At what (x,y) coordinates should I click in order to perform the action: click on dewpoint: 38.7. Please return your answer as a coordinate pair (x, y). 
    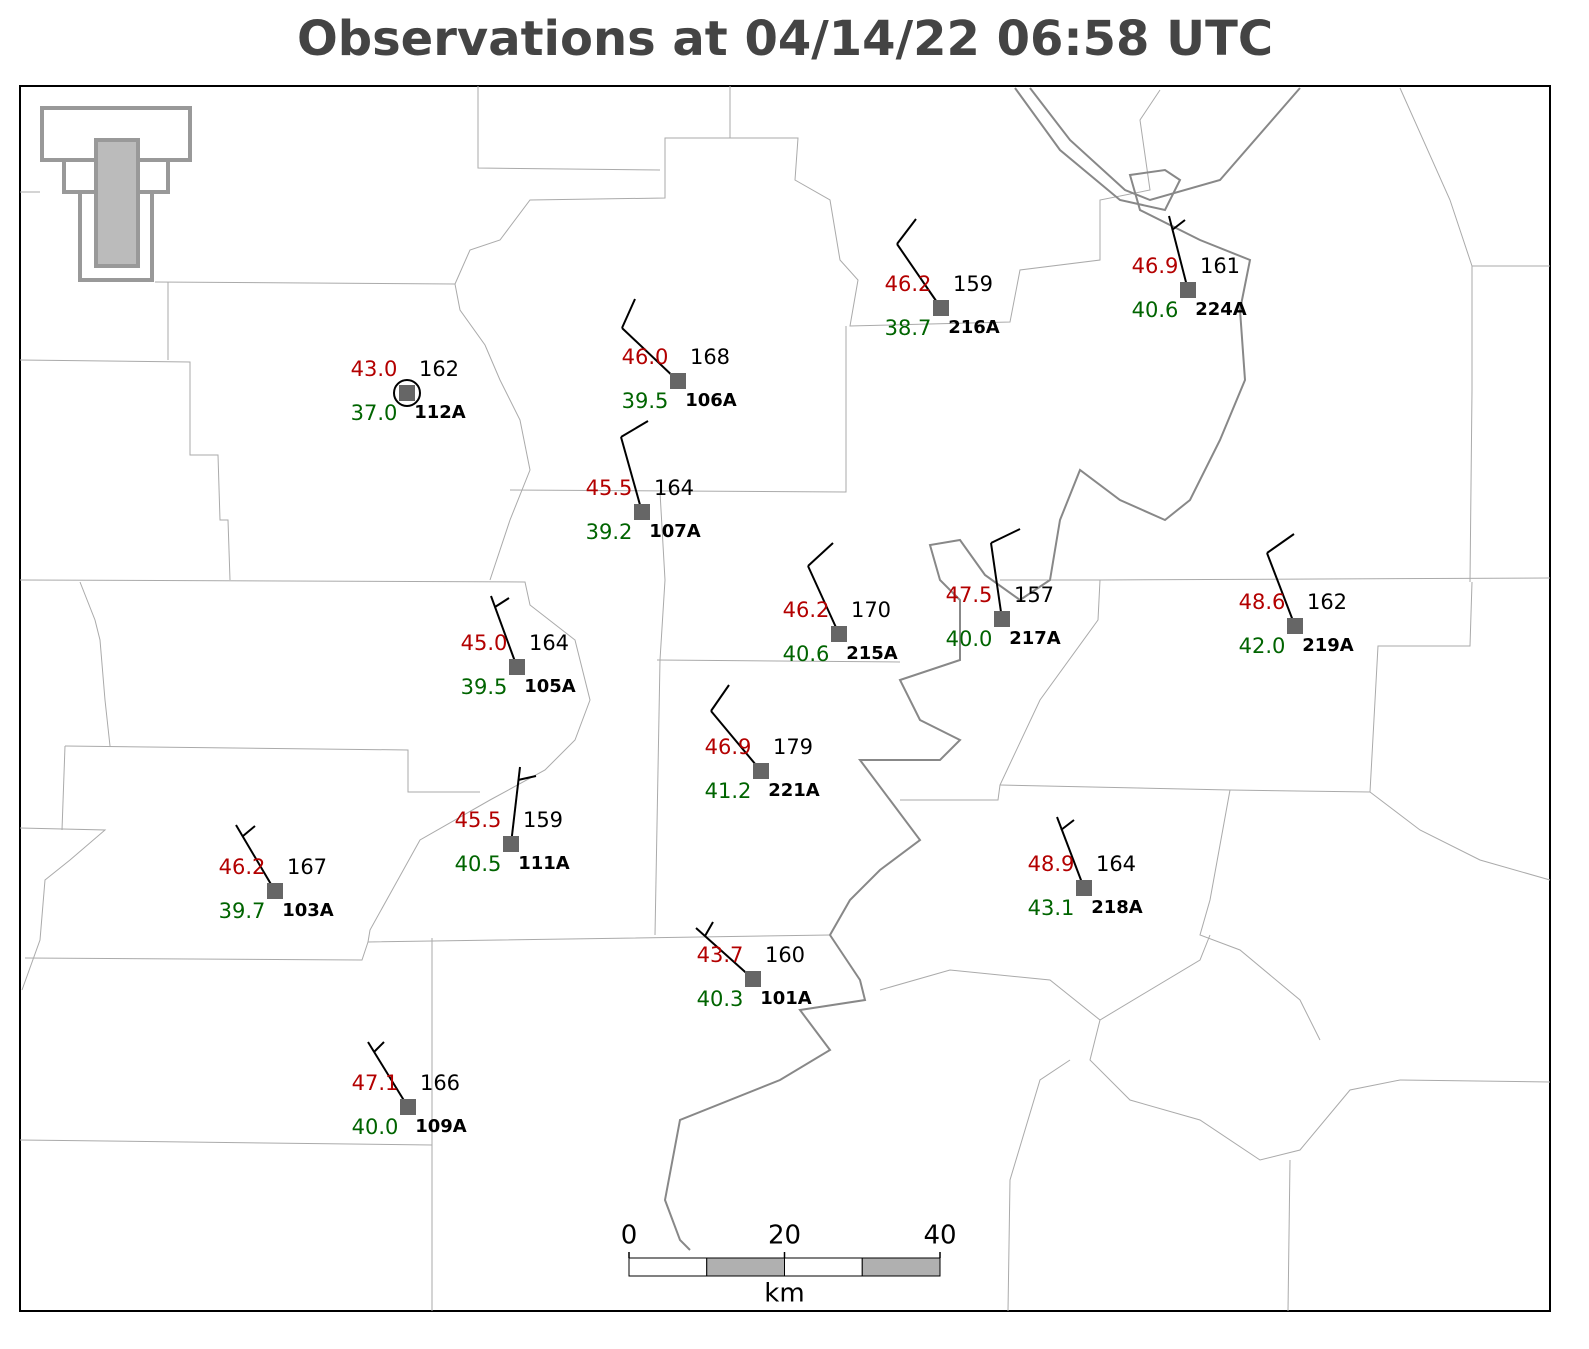
    Looking at the image, I should click on (908, 328).